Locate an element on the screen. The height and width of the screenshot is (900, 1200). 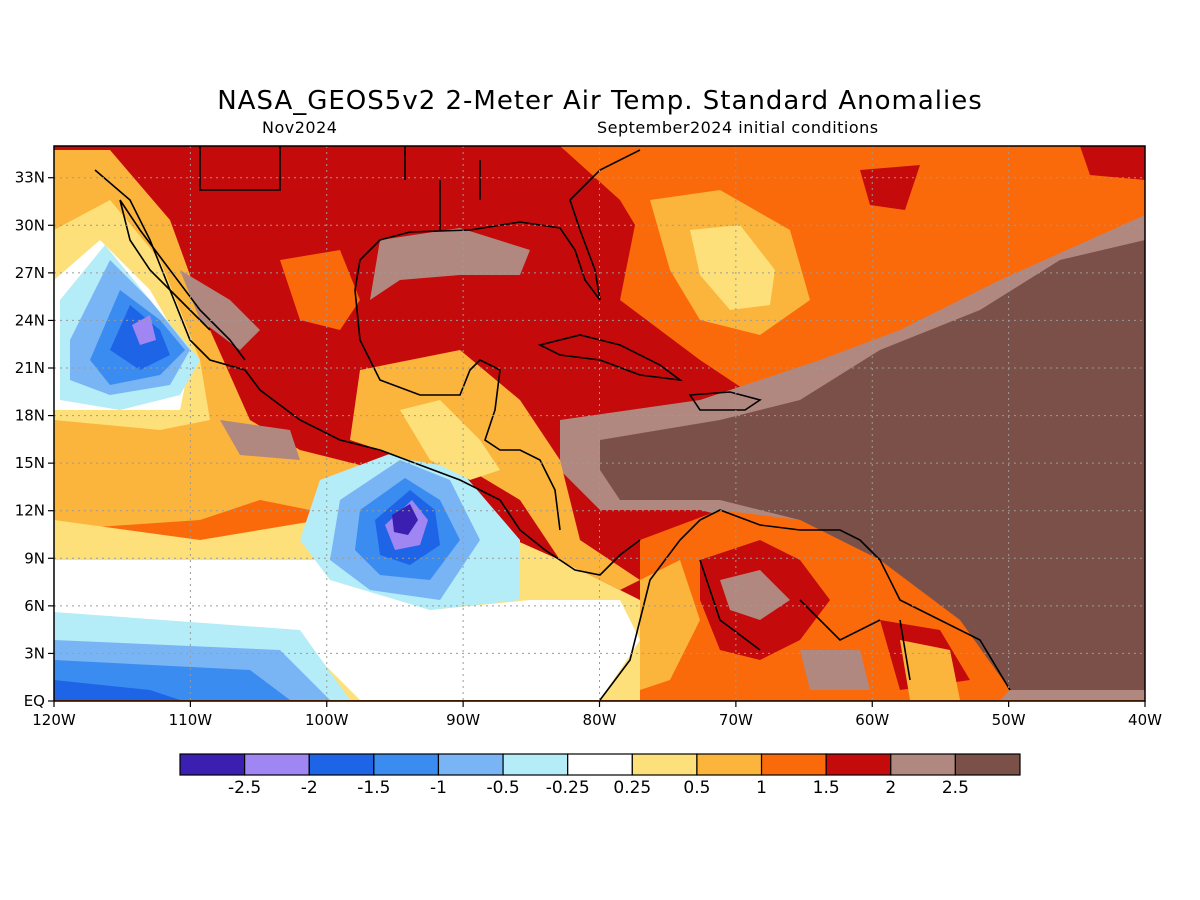
field-sa-gold is located at coordinates (800, 630).